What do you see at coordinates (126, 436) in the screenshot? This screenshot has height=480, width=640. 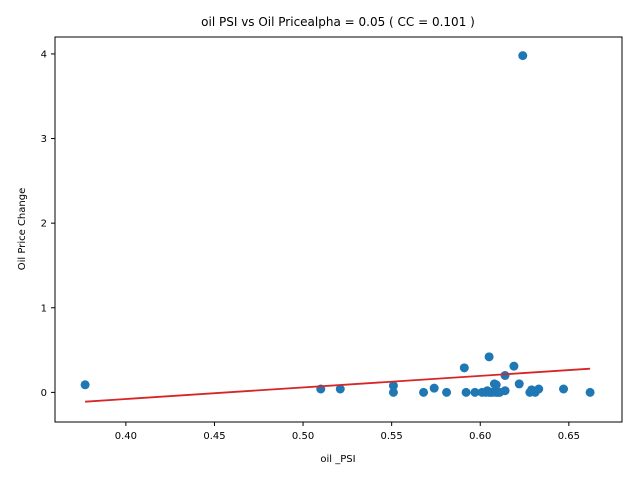 I see `x-tick-label: 0.40` at bounding box center [126, 436].